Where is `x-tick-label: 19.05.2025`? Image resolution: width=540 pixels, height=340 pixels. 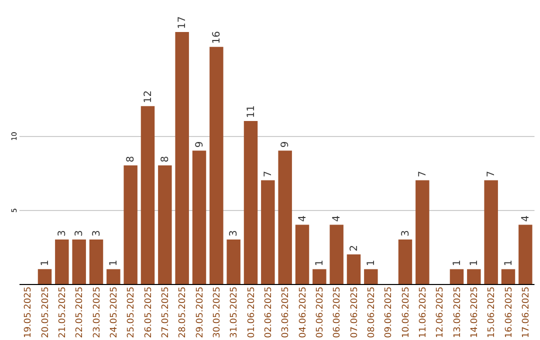
x-tick-label: 19.05.2025 is located at coordinates (29, 312).